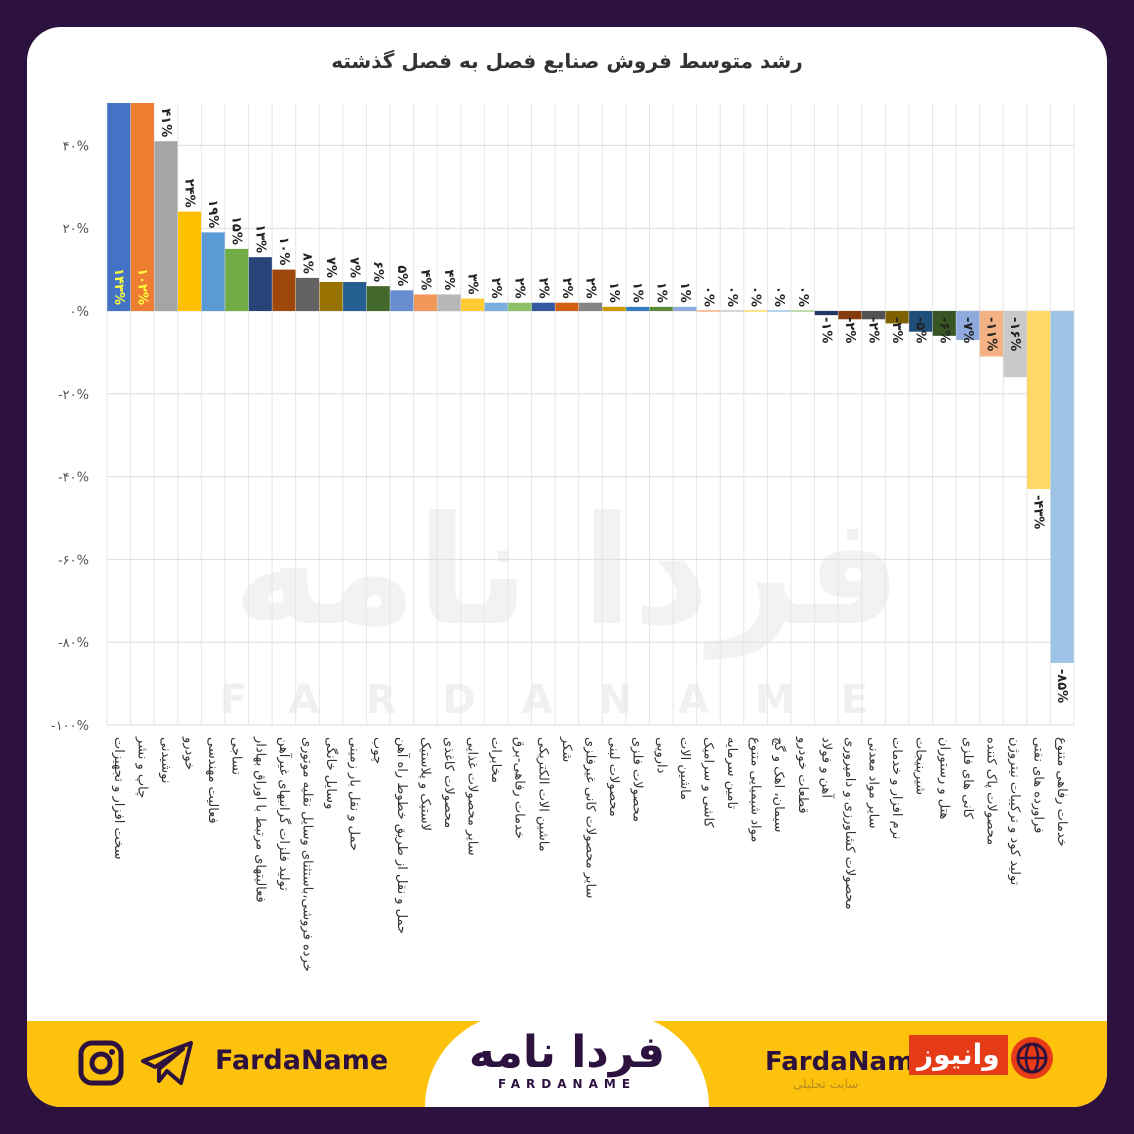 This screenshot has width=1134, height=1134. What do you see at coordinates (302, 1060) in the screenshot?
I see `social-handle: FardaName` at bounding box center [302, 1060].